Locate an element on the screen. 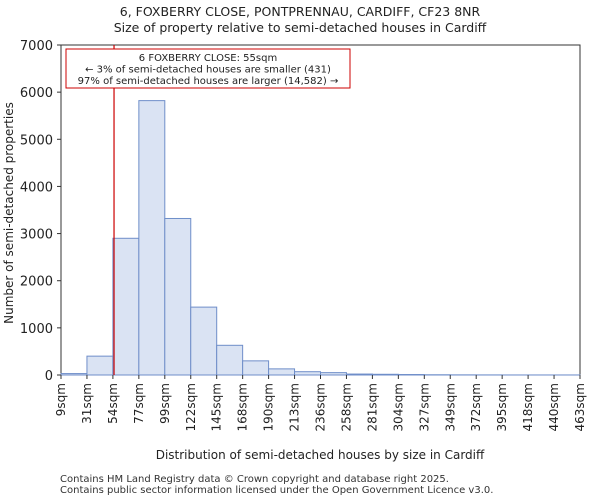 Image resolution: width=600 pixels, height=500 pixels. x-tick-label: 258sqm is located at coordinates (346, 407).